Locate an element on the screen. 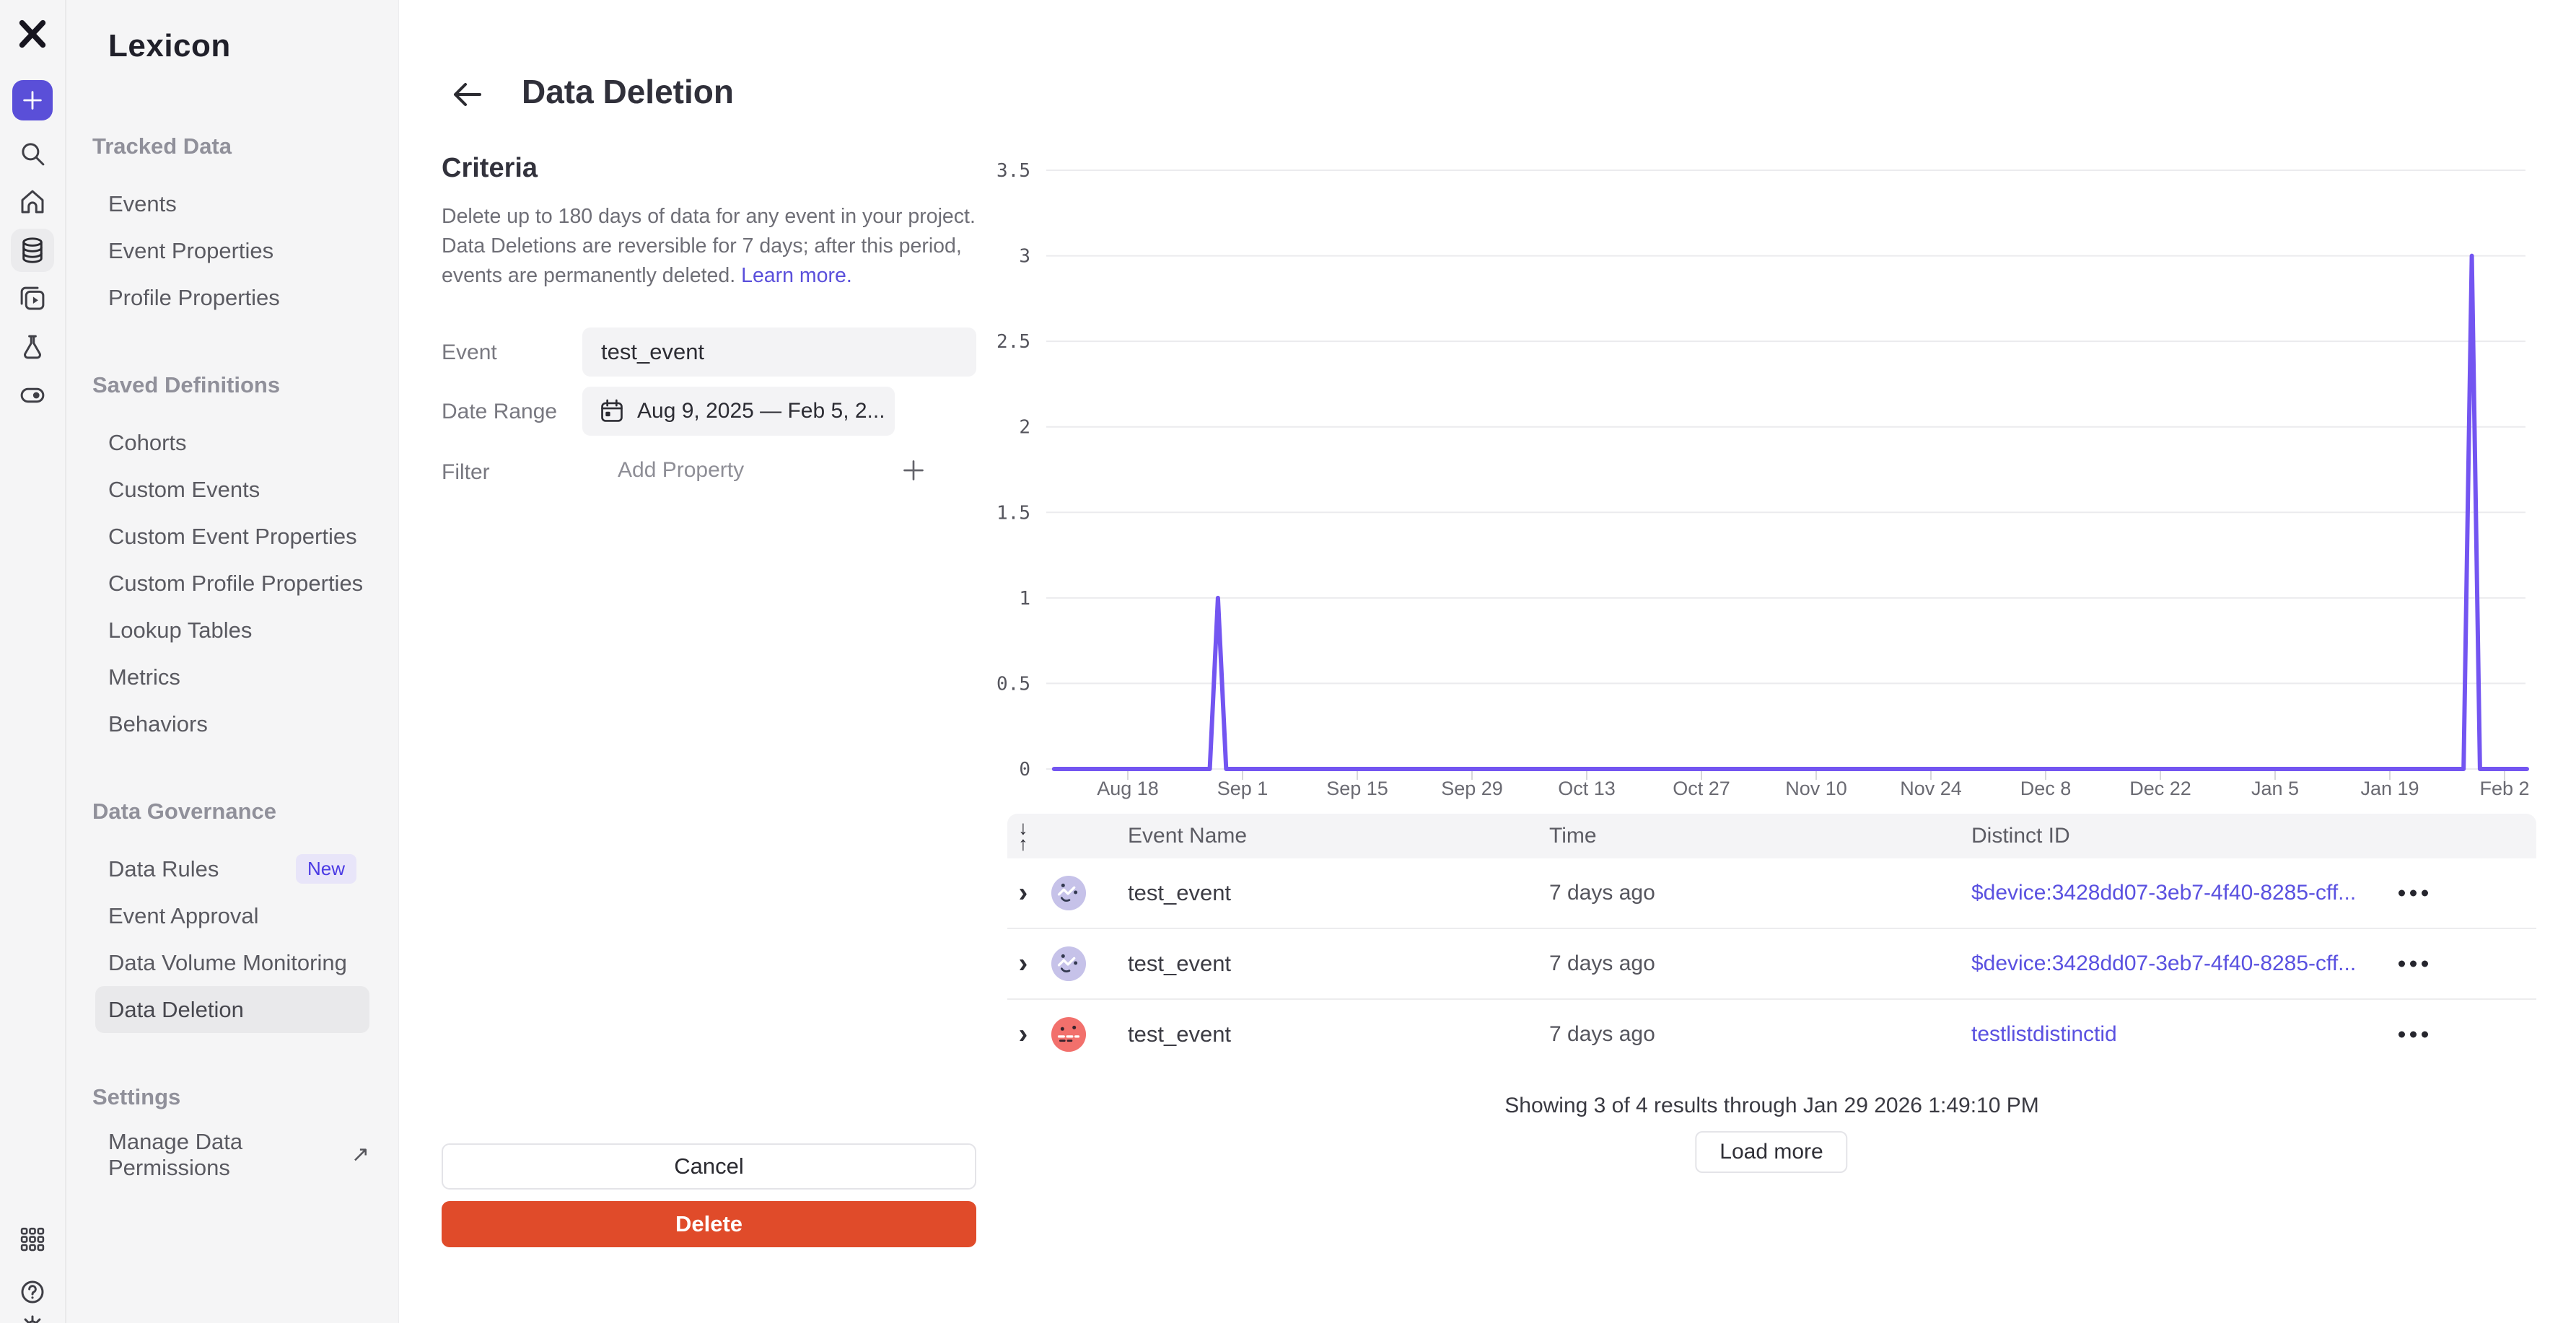  event-label: Event is located at coordinates (469, 352).